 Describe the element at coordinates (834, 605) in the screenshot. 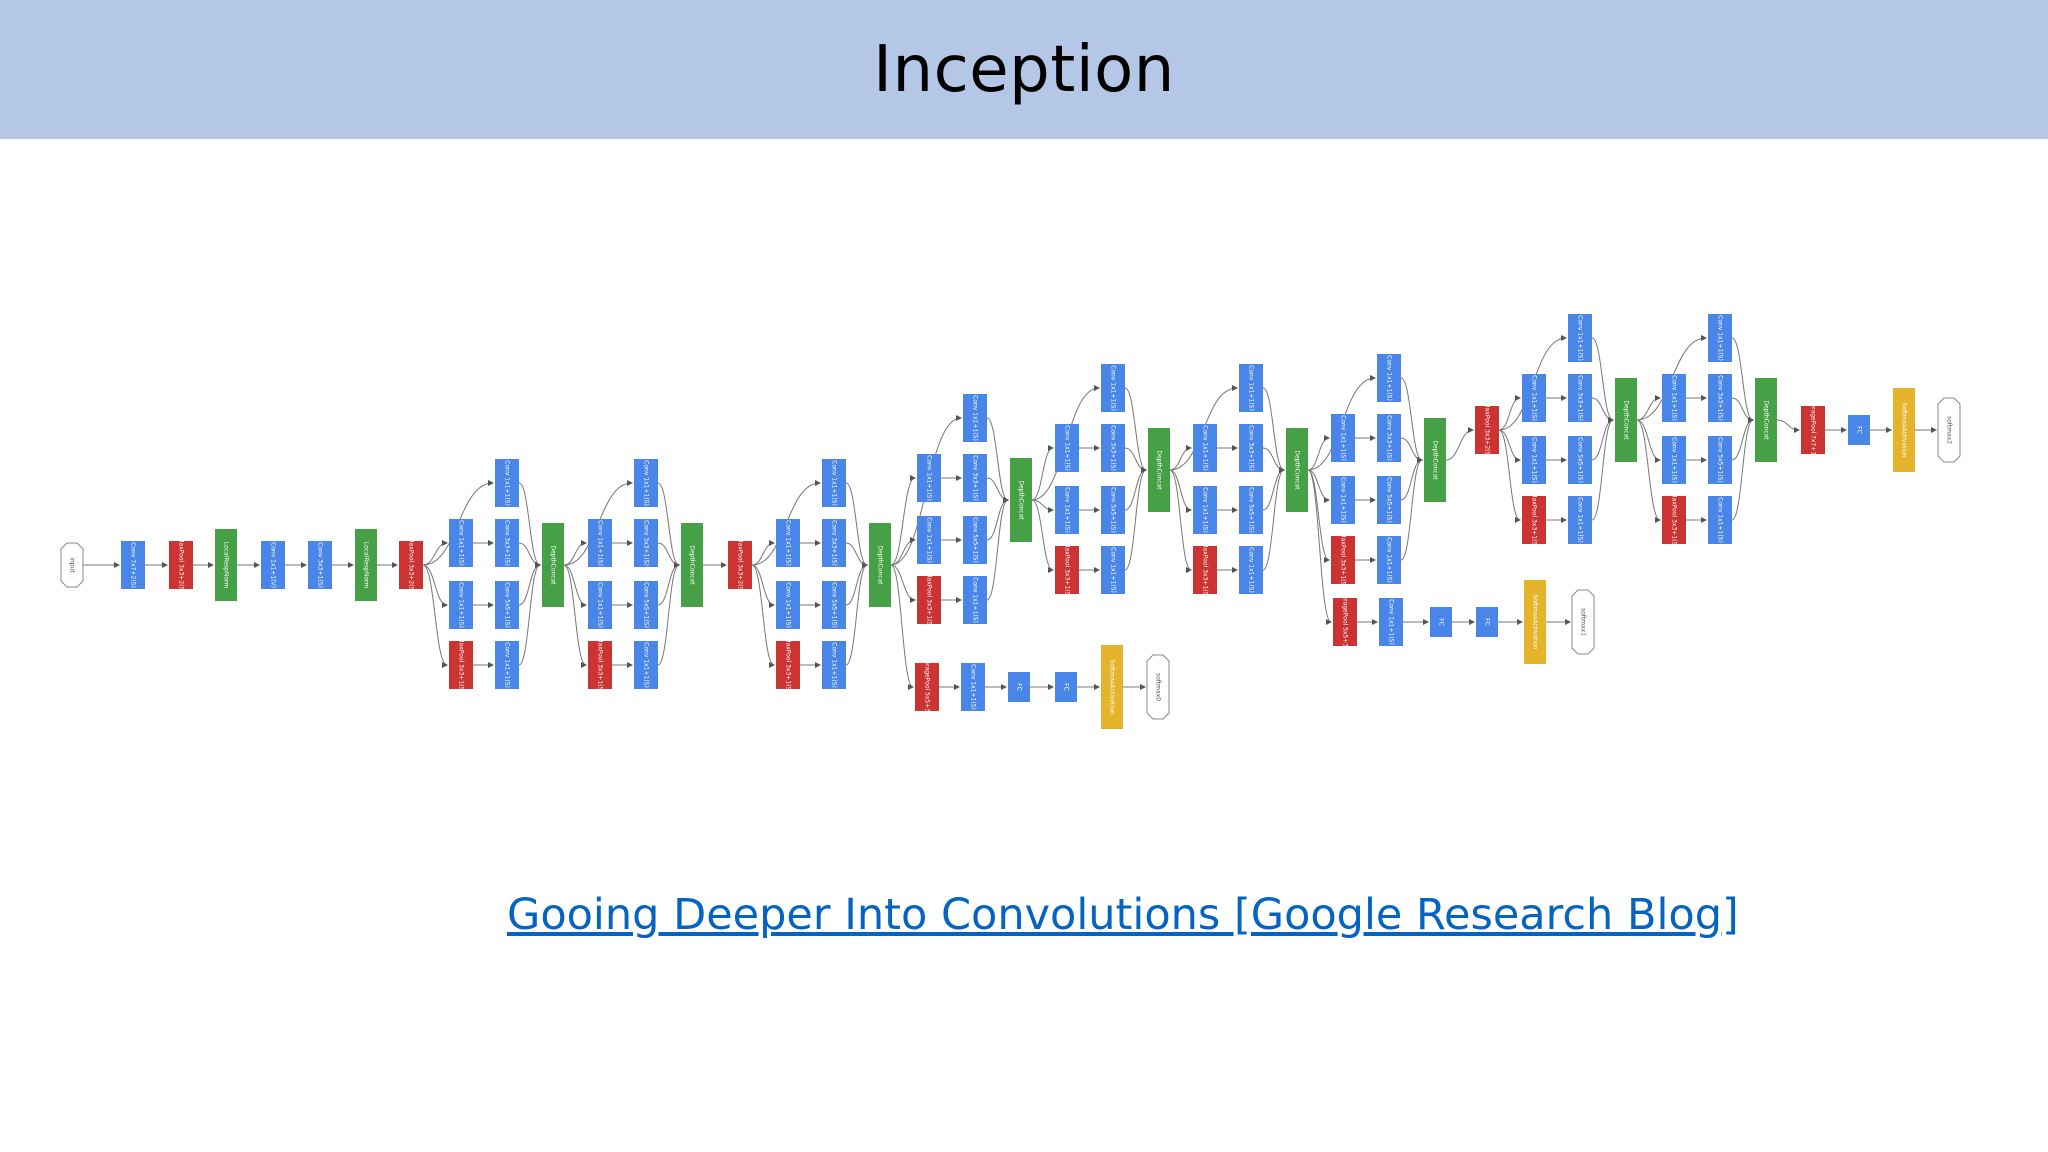

I see `node-conv-c_5x5: Conv 5x5+1(S)` at that location.